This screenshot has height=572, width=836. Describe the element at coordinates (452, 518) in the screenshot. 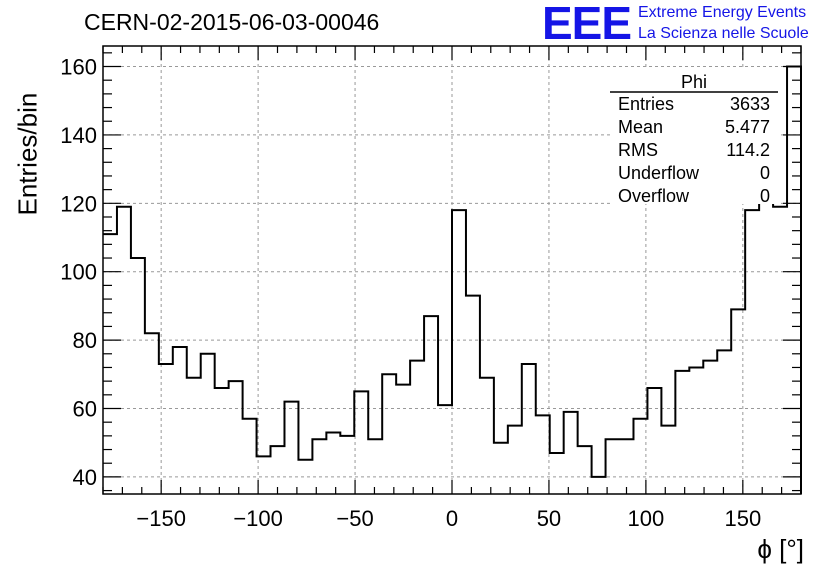

I see `x-tick-label: 0` at that location.